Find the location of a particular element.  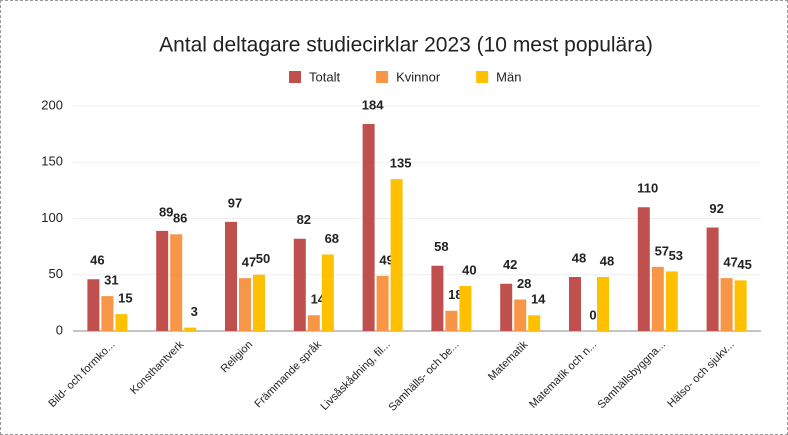

value-label: 57 is located at coordinates (662, 250).